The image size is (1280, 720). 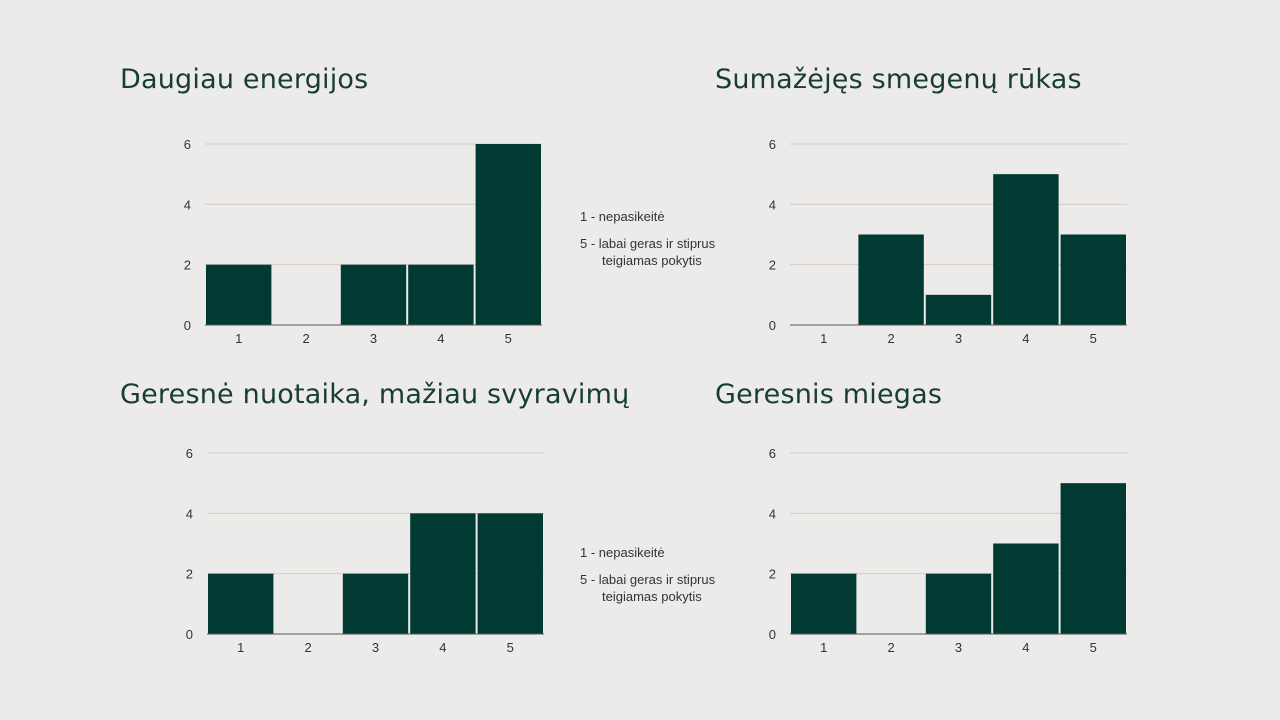 What do you see at coordinates (375, 394) in the screenshot?
I see `chart-title-mood: Geresnė nuotaika, mažiau svyravimų` at bounding box center [375, 394].